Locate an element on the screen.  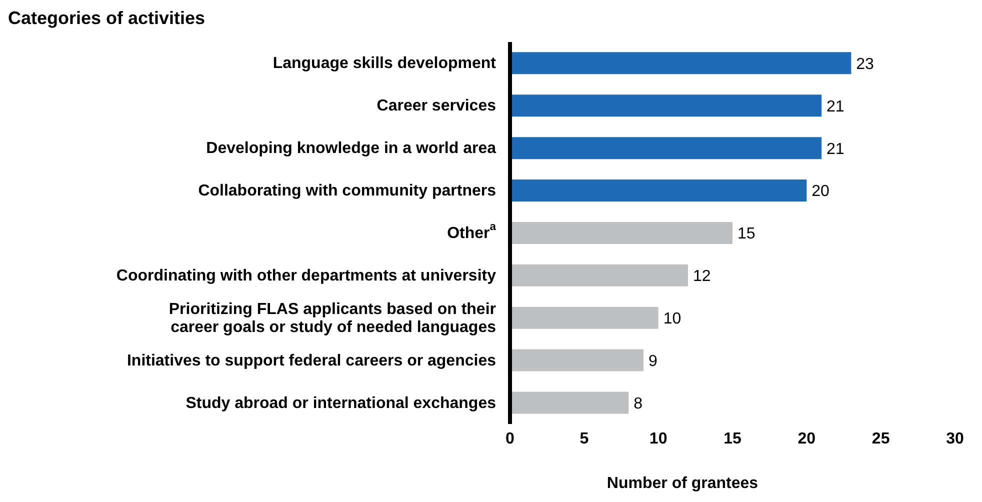
text: Categories of activities is located at coordinates (107, 18).